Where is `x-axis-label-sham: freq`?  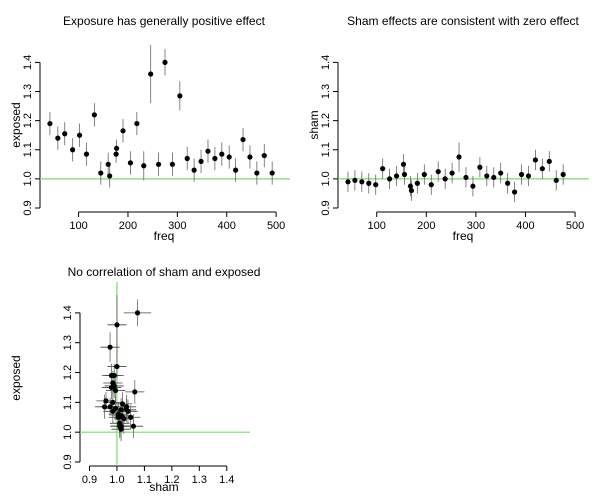
x-axis-label-sham: freq is located at coordinates (463, 236).